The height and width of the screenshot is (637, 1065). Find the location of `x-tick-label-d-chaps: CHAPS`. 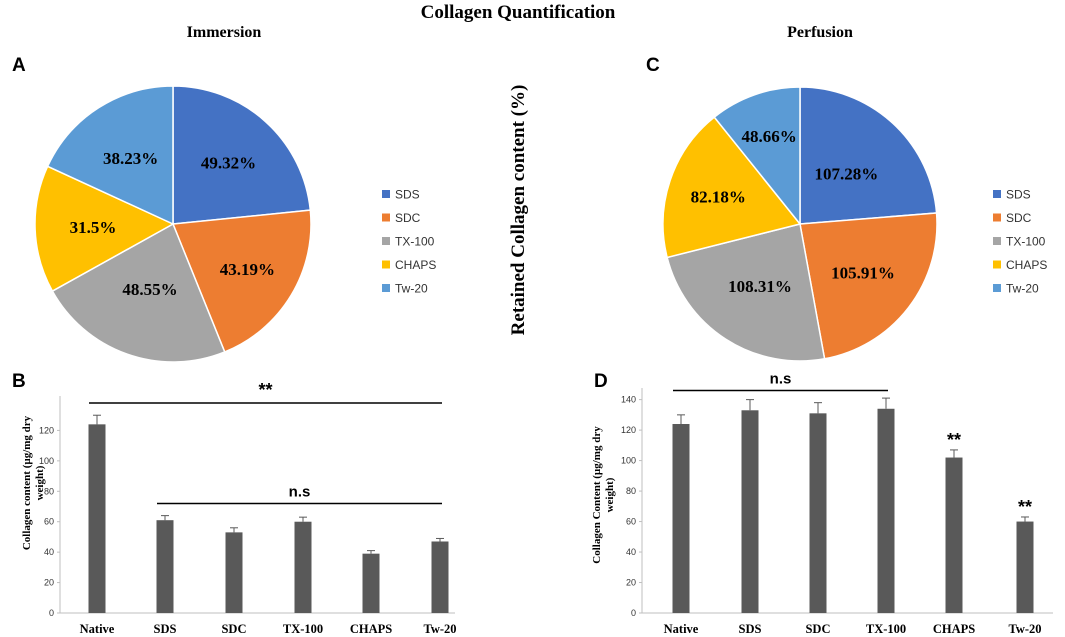

x-tick-label-d-chaps: CHAPS is located at coordinates (954, 629).